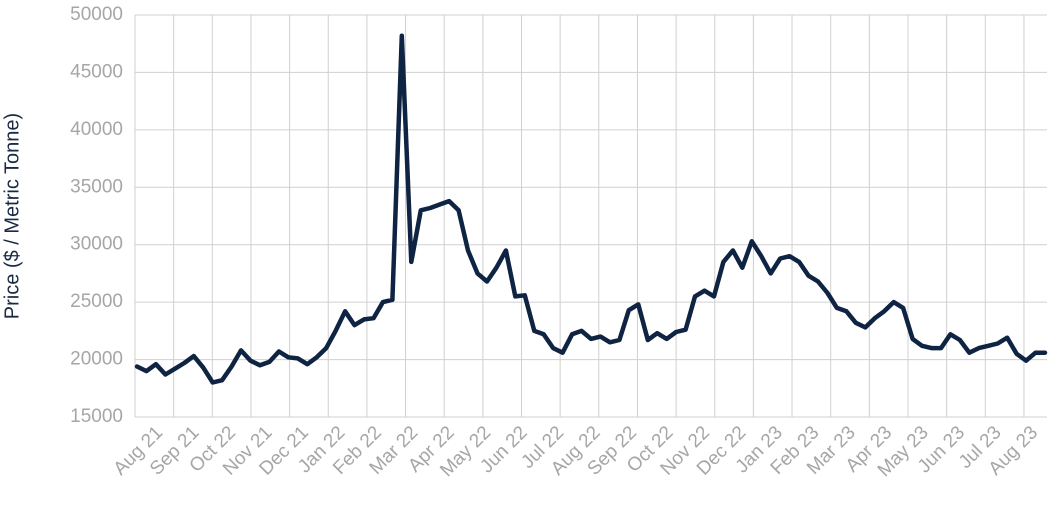 The width and height of the screenshot is (1060, 528). I want to click on y-tick-label: 50000, so click(96, 14).